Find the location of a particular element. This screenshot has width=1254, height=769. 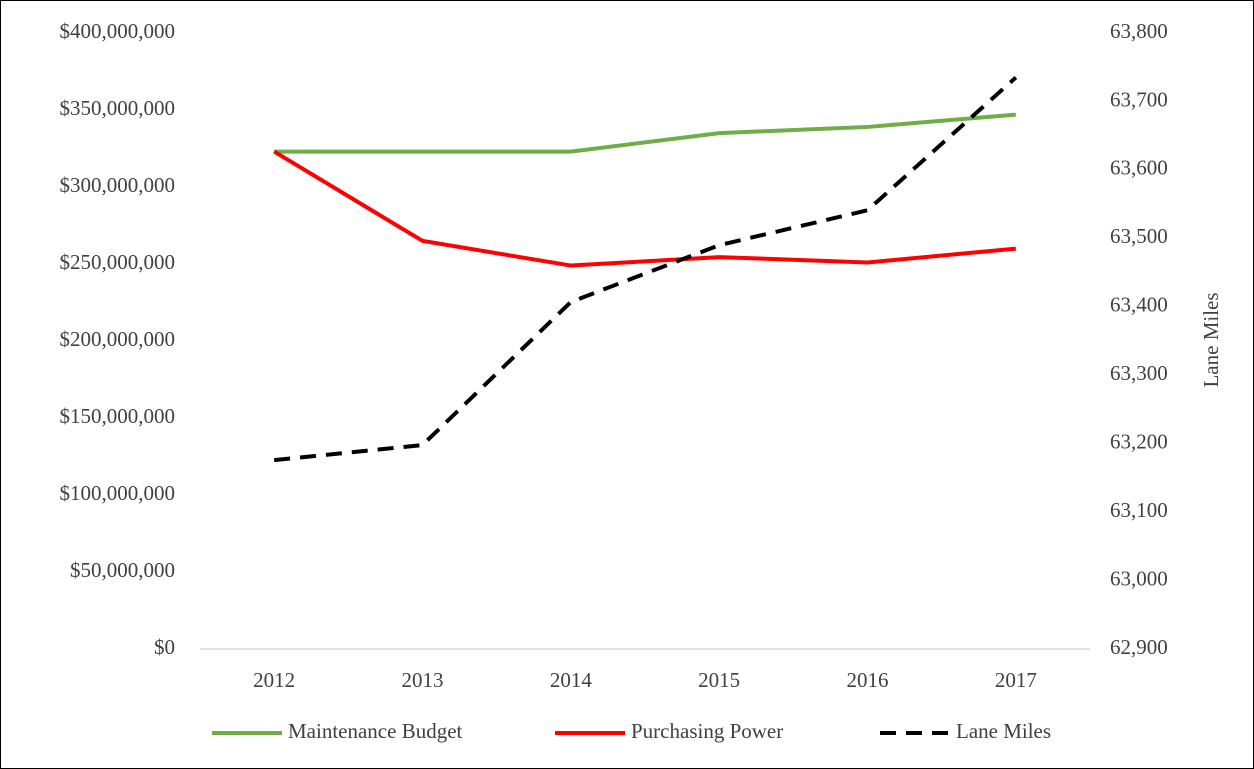

y2-tick-label: 63,400 is located at coordinates (1139, 305).